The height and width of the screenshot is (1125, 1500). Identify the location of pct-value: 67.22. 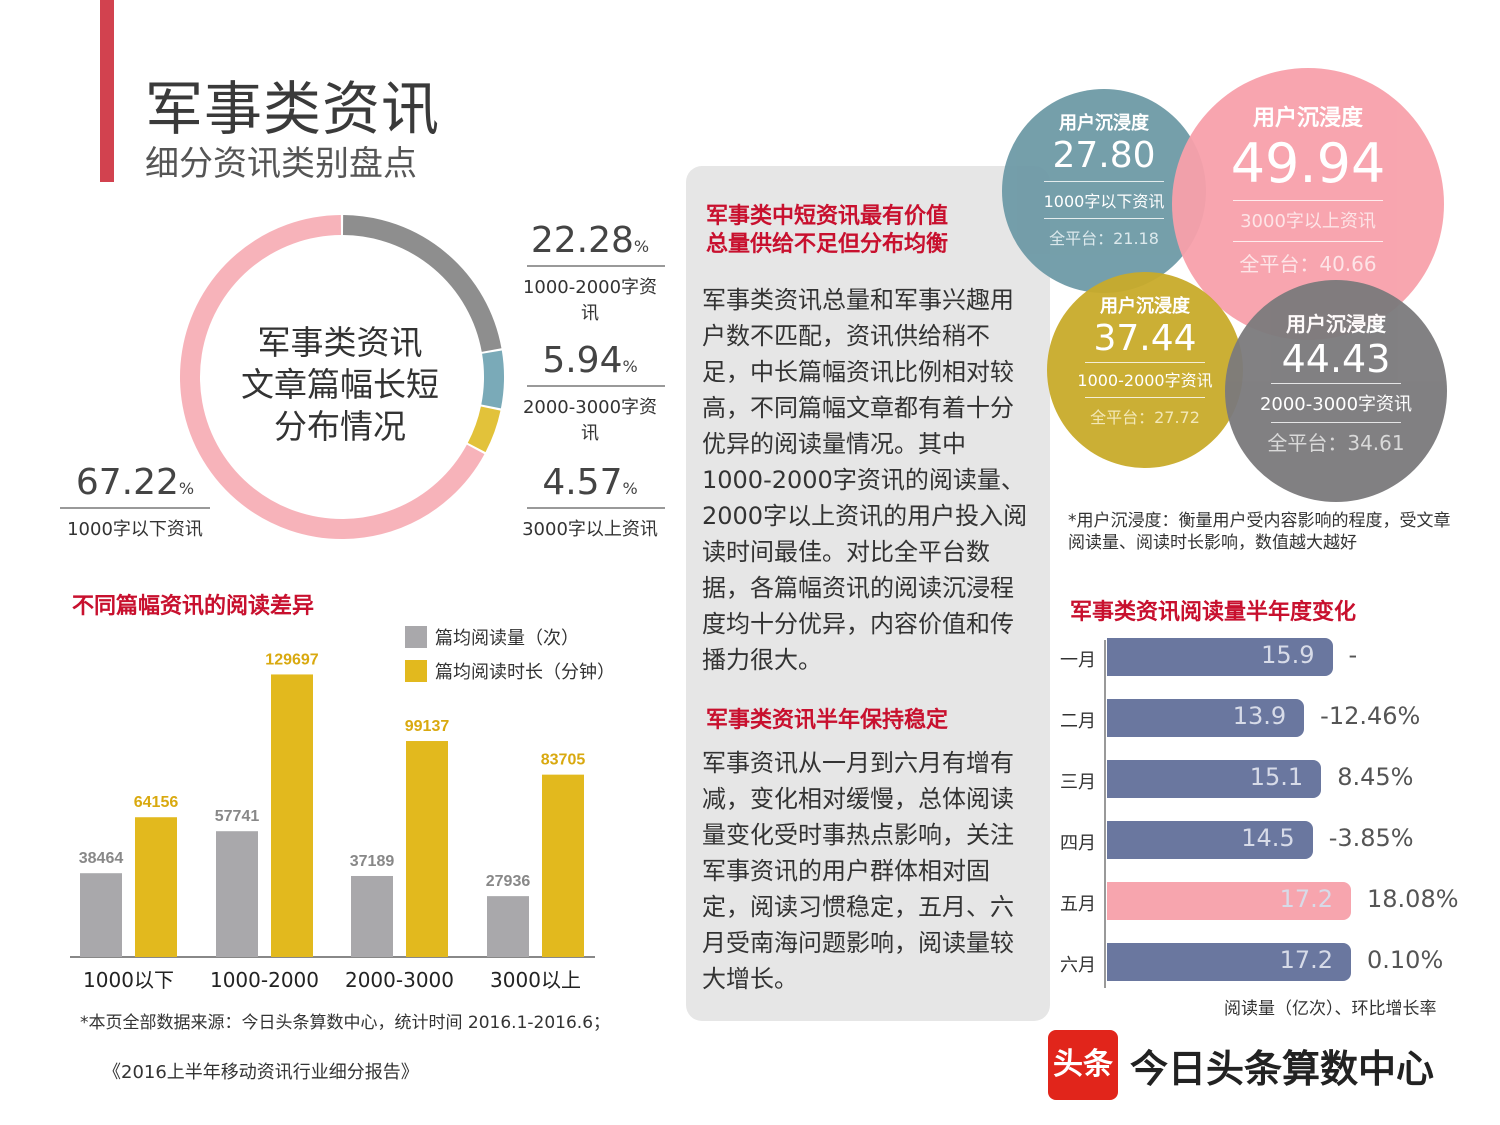
(127, 482).